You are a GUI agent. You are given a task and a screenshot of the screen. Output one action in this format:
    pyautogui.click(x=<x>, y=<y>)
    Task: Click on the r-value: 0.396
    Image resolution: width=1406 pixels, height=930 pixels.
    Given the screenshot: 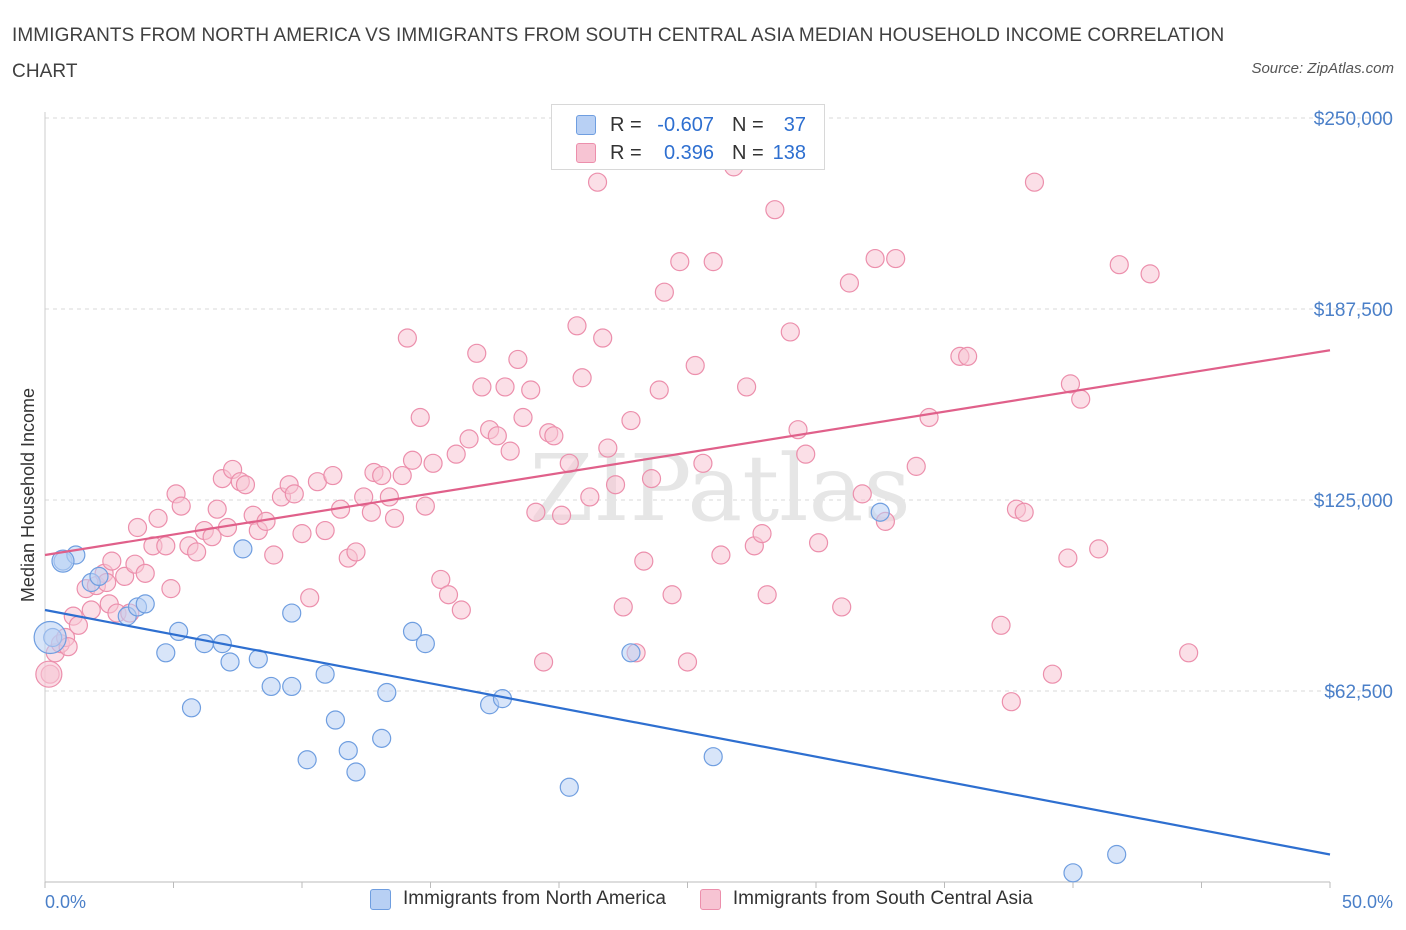 What is the action you would take?
    pyautogui.click(x=688, y=152)
    